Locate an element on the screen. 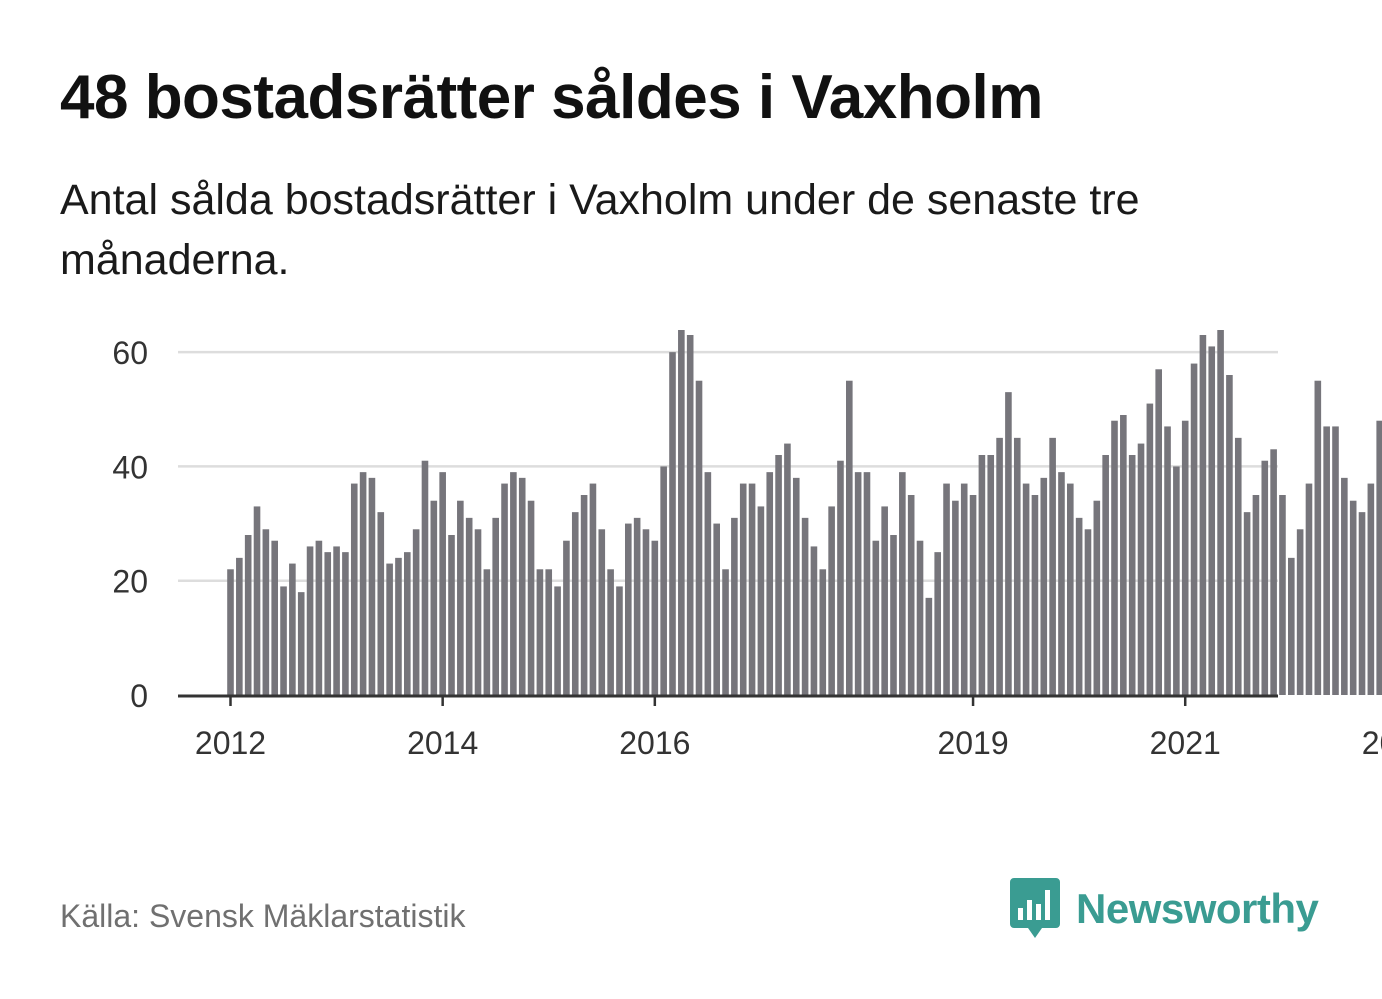 This screenshot has height=999, width=1382. bar-chart-speech-bubble-icon is located at coordinates (1035, 908).